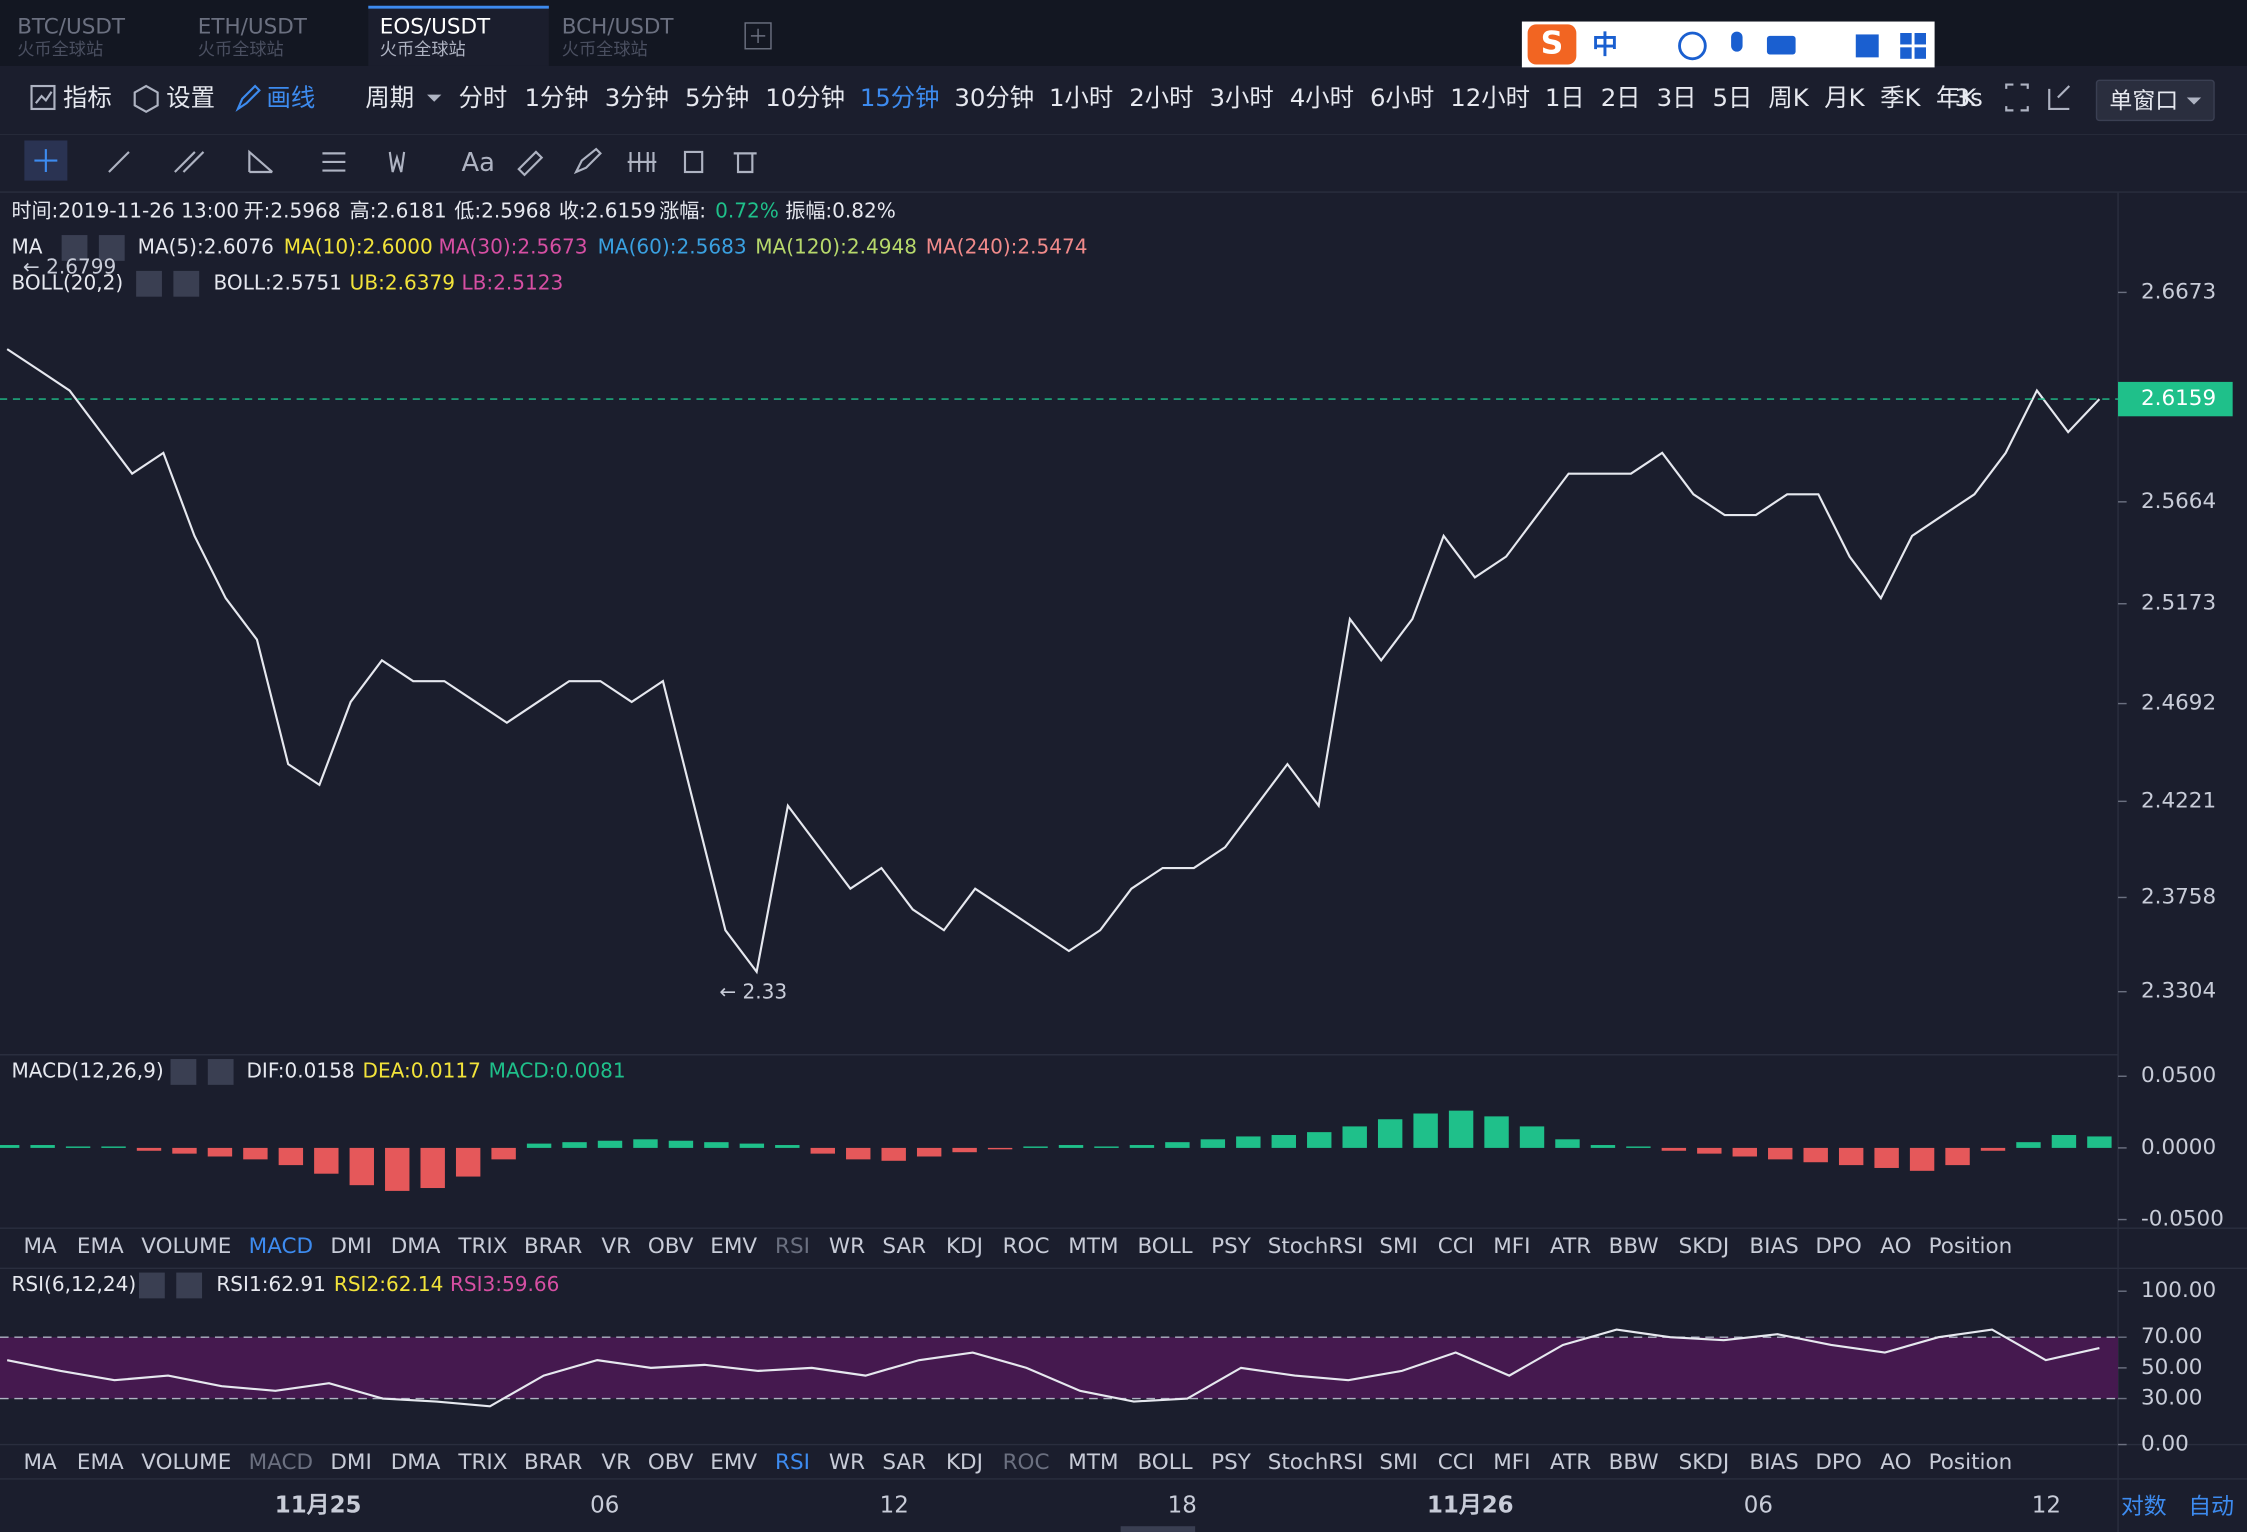  I want to click on toolbar-draw: 画线, so click(291, 97).